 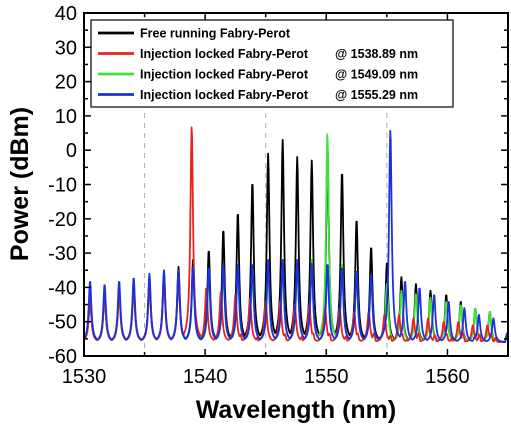 What do you see at coordinates (62, 357) in the screenshot?
I see `y-tick-label: -60` at bounding box center [62, 357].